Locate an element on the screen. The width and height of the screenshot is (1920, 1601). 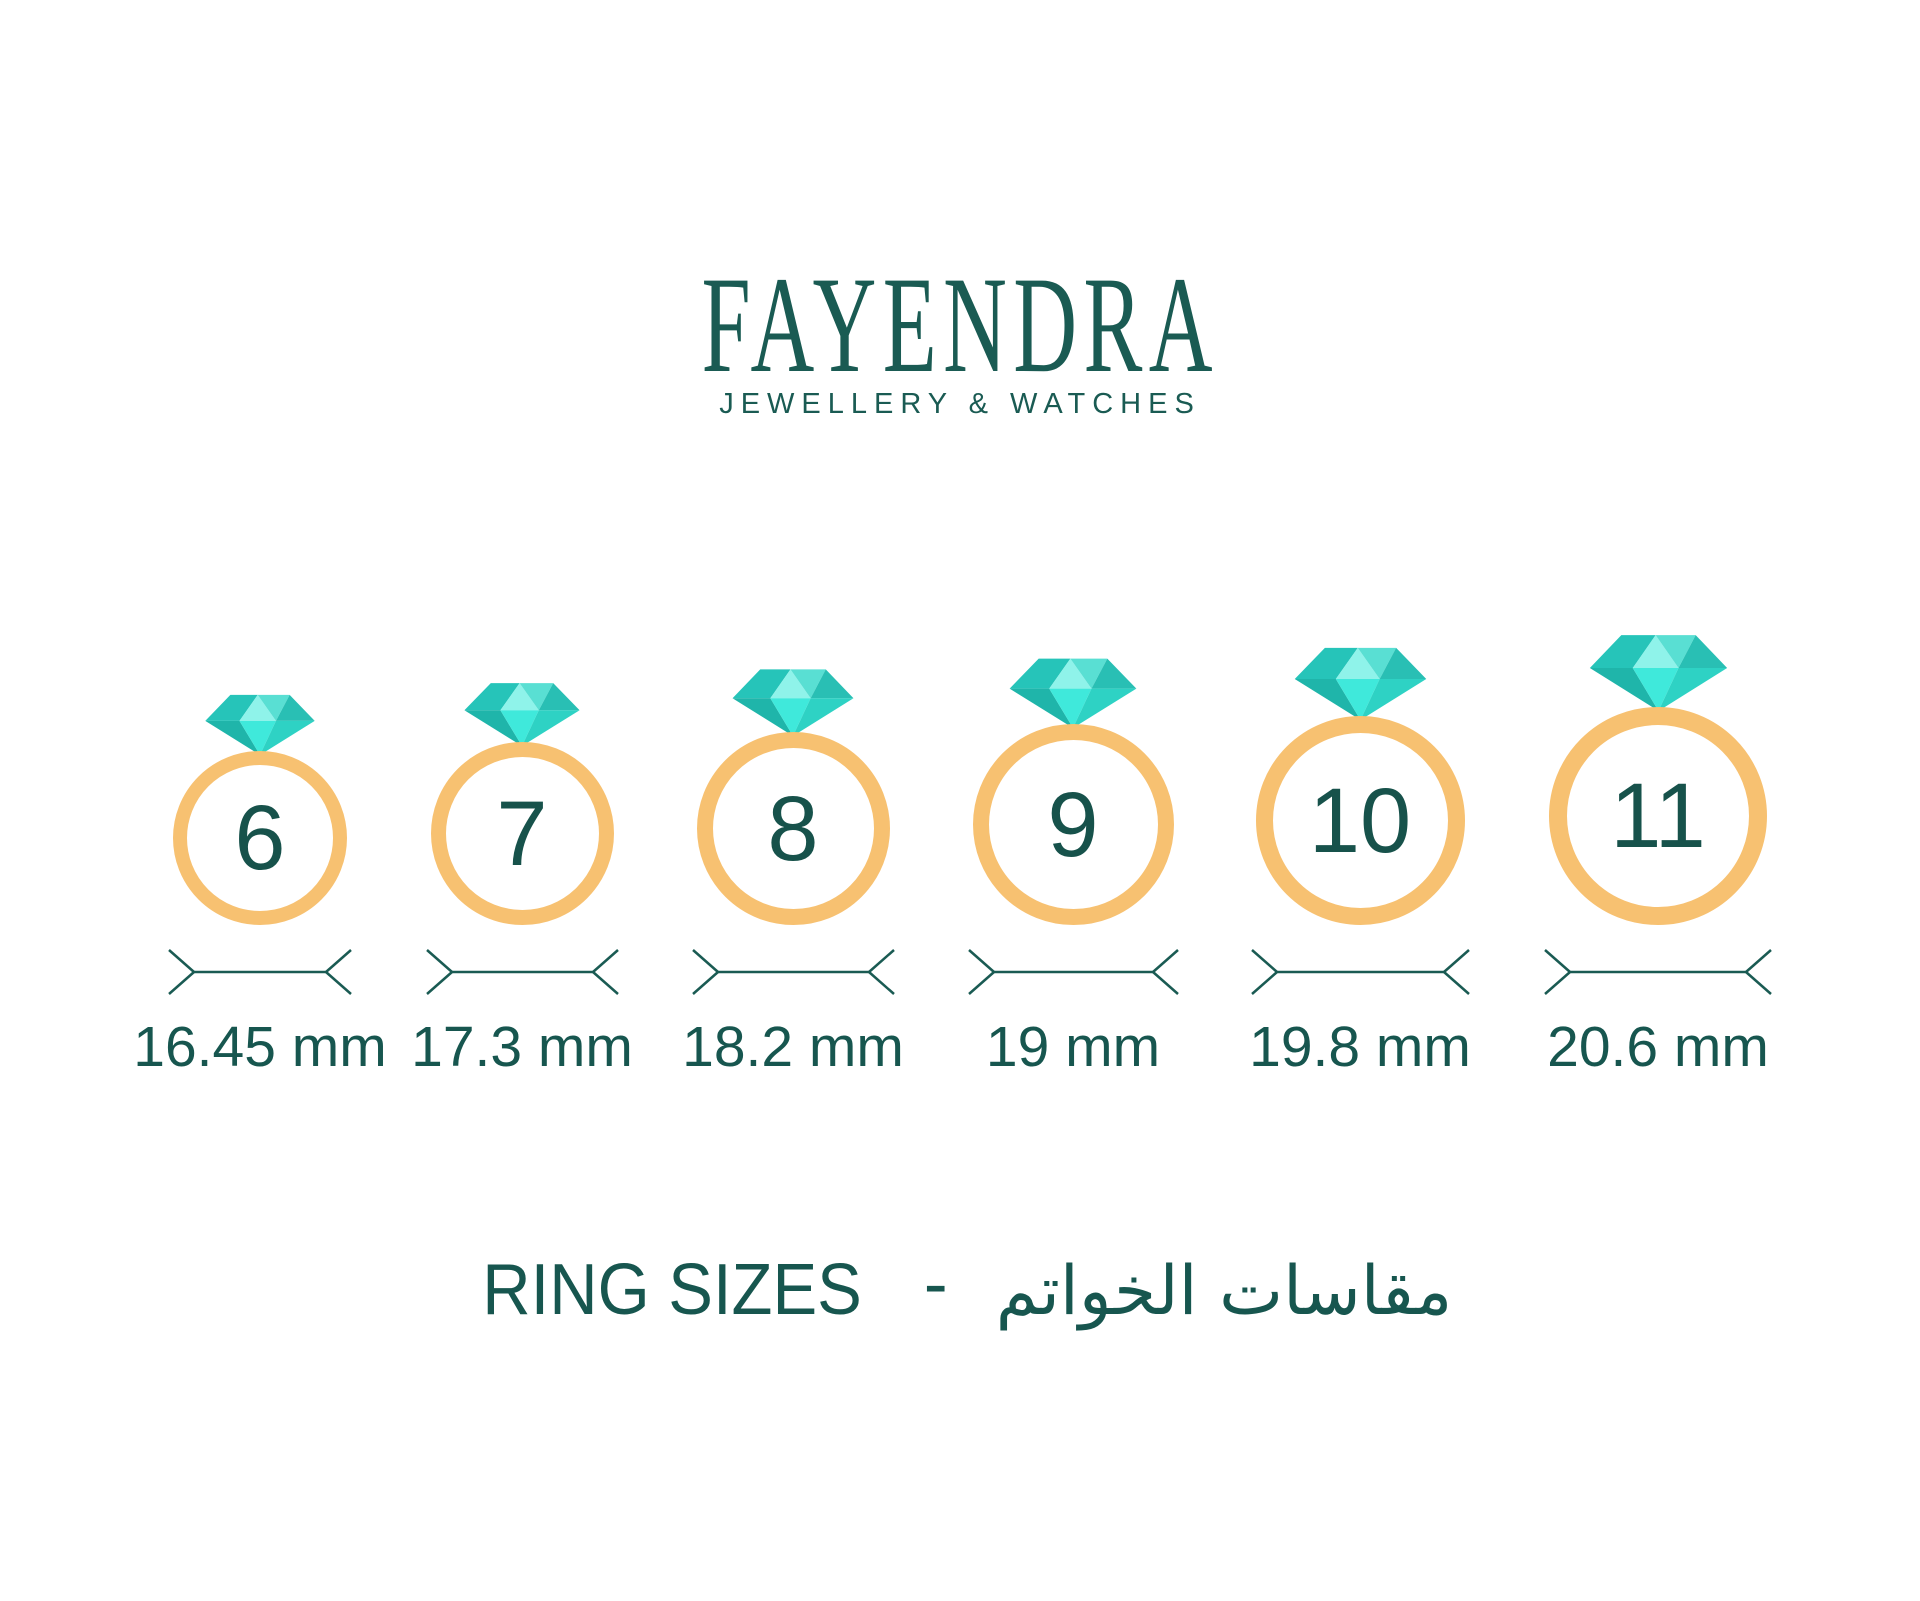
brand-tagline: JEWELLERY & WATCHES is located at coordinates (960, 404).